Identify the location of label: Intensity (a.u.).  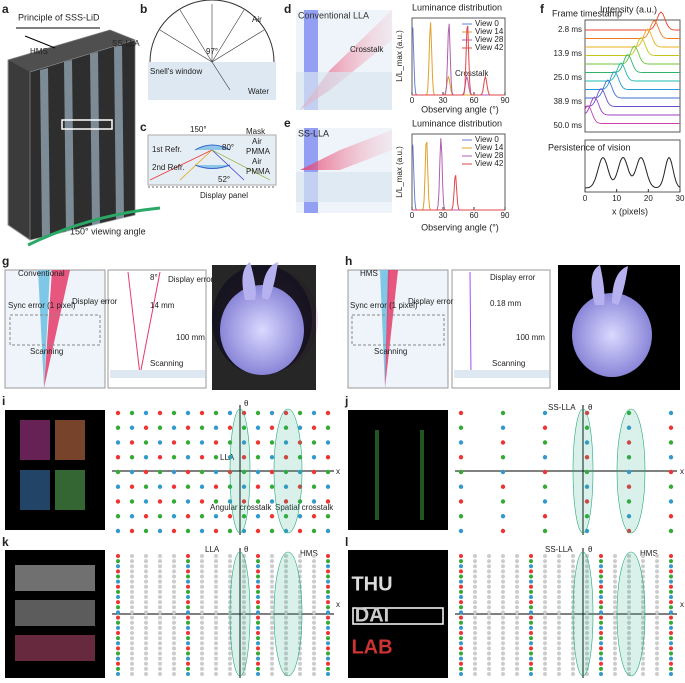
(628, 9).